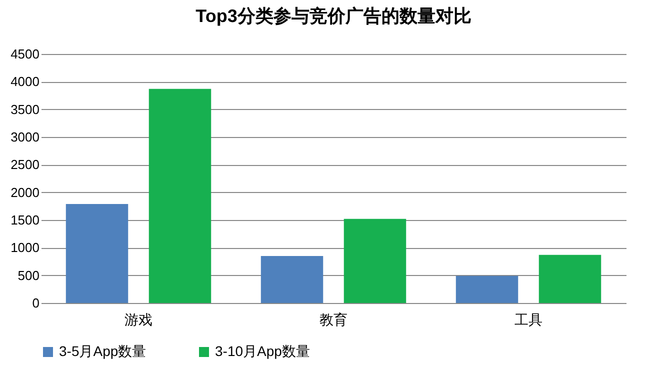  I want to click on y-tick-label: 500, so click(29, 275).